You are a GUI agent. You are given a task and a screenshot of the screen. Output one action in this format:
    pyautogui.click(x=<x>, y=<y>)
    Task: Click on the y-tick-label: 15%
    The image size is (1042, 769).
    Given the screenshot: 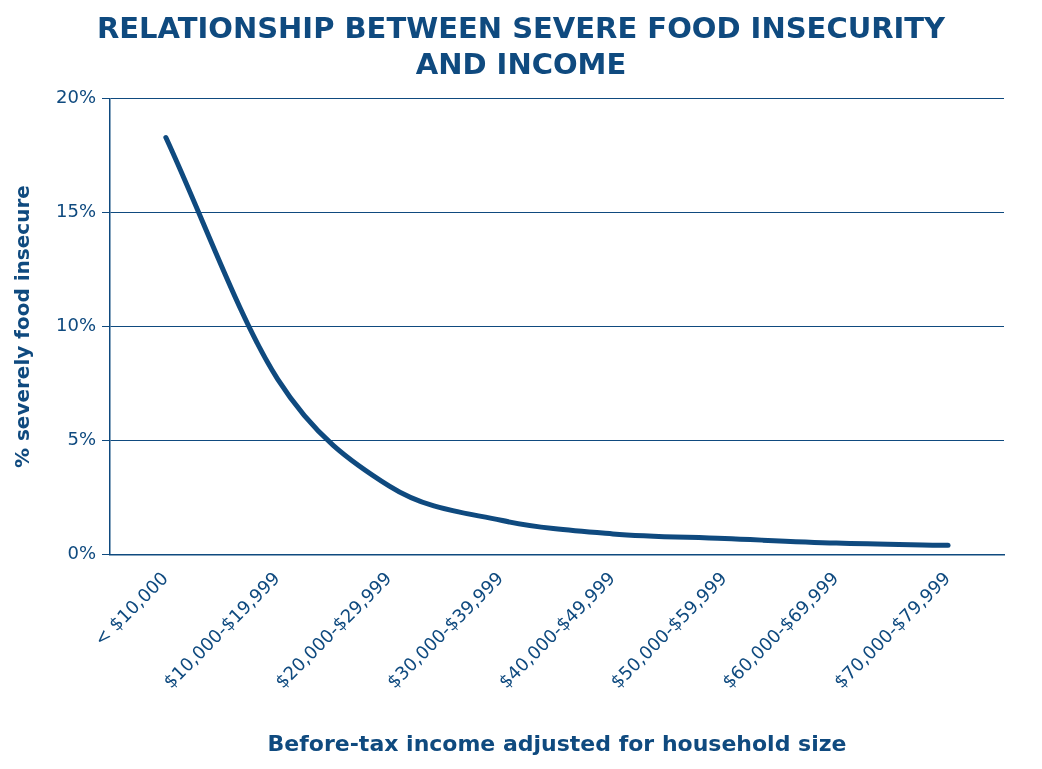 What is the action you would take?
    pyautogui.click(x=76, y=211)
    